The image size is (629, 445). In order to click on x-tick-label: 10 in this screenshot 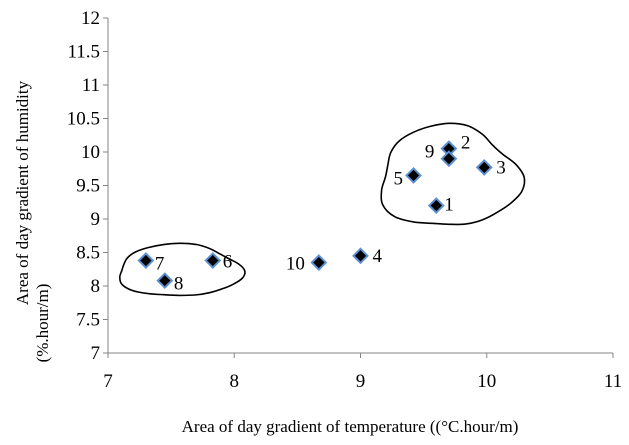, I will do `click(486, 381)`.